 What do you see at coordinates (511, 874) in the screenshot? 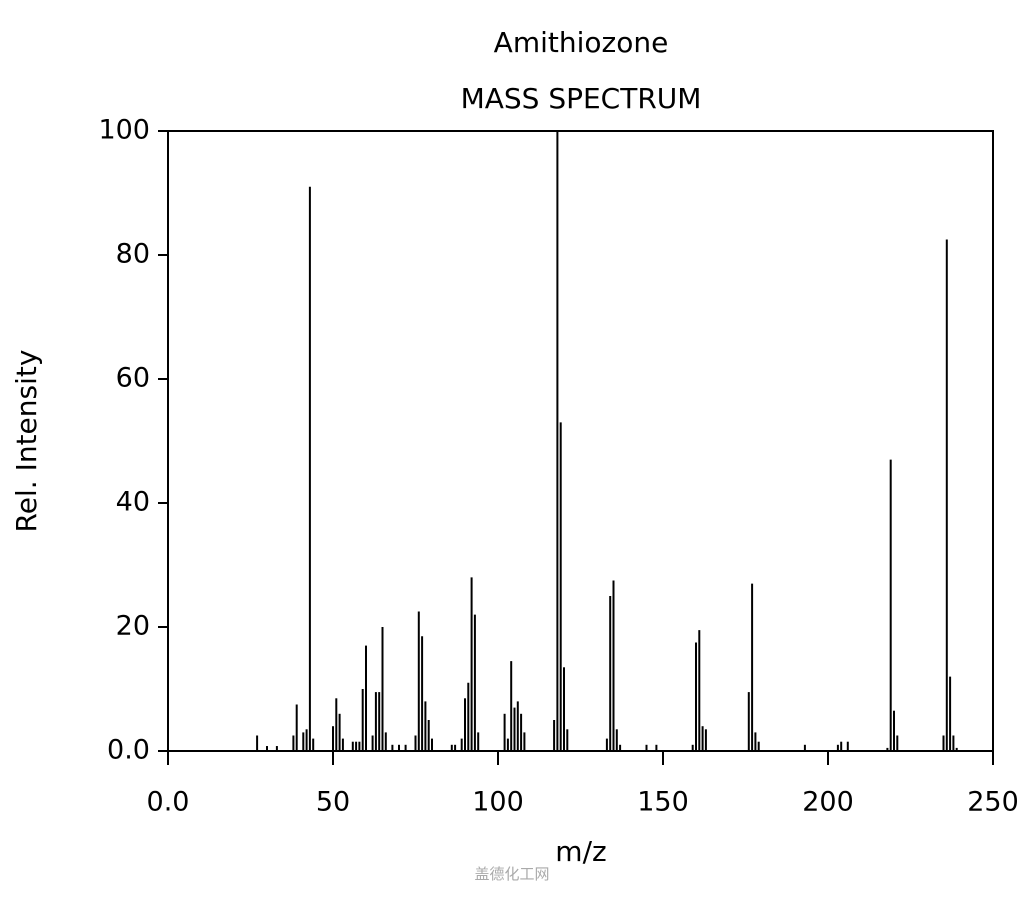
I see `watermark: 盖德化工网` at bounding box center [511, 874].